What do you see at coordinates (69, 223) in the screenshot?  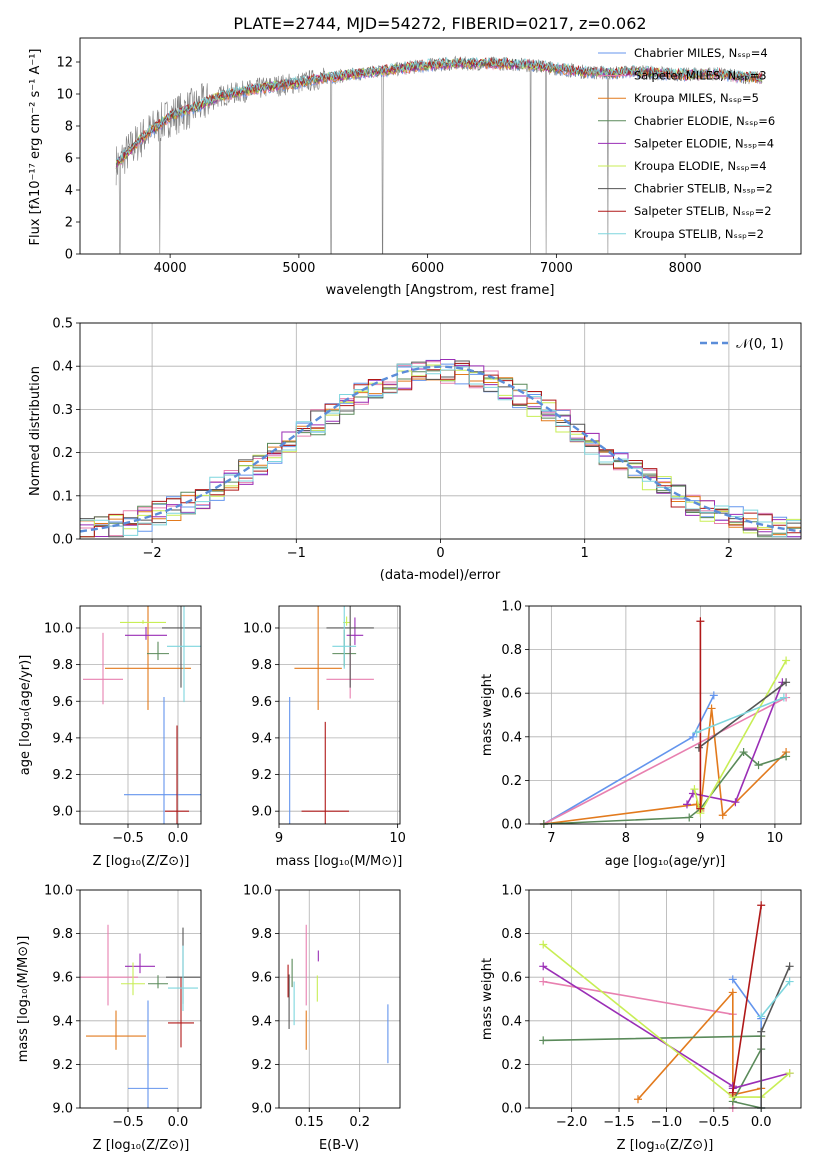 I see `spectrum-ytick-label: 2` at bounding box center [69, 223].